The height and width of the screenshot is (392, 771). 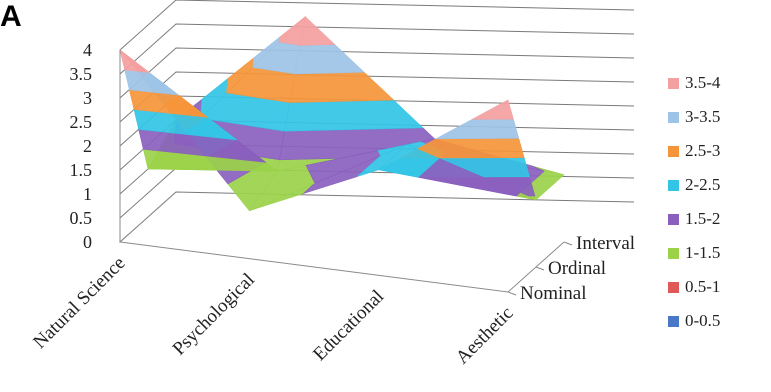 What do you see at coordinates (87, 50) in the screenshot?
I see `z-tick-label: 4` at bounding box center [87, 50].